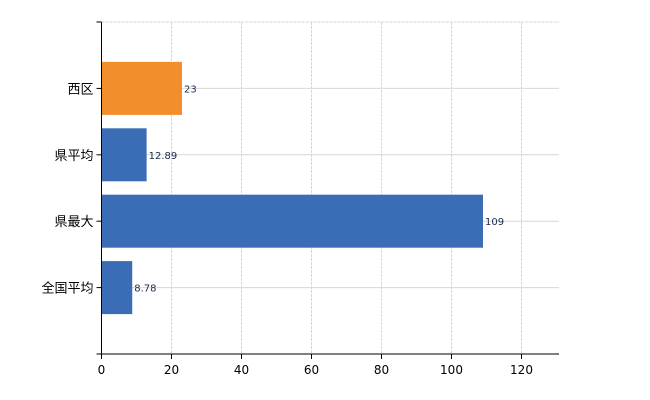 Image resolution: width=650 pixels, height=400 pixels. I want to click on x-tick-label: 20, so click(171, 370).